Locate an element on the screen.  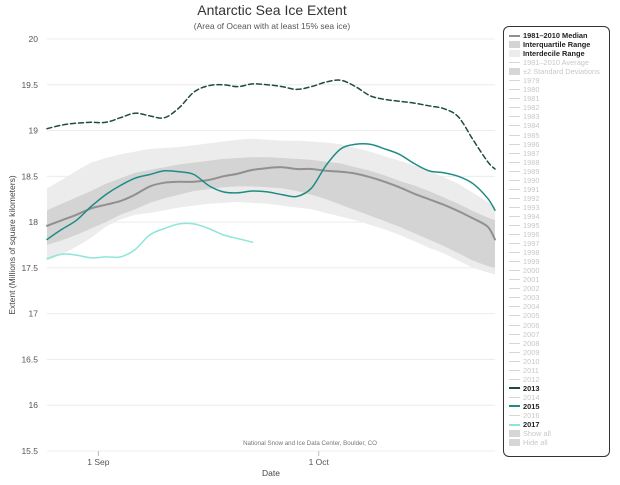
legend-item: 1997 is located at coordinates (559, 243).